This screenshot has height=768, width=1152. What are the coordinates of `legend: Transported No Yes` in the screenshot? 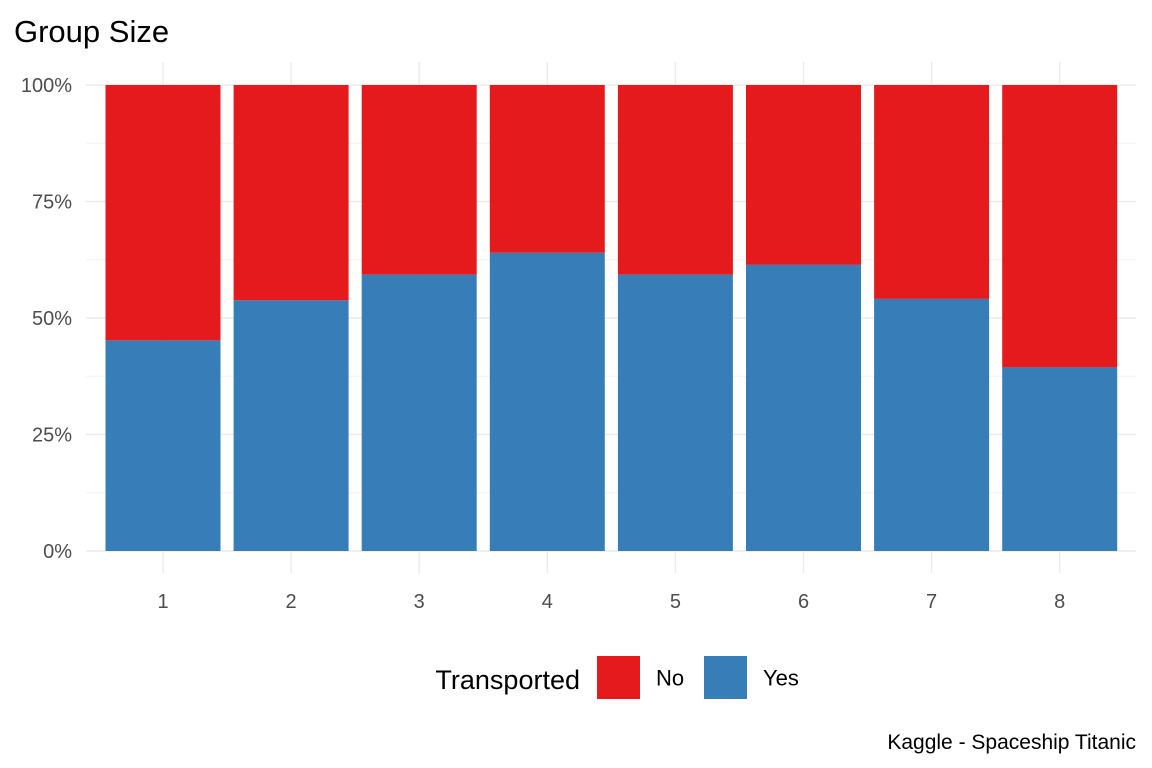 It's located at (617, 677).